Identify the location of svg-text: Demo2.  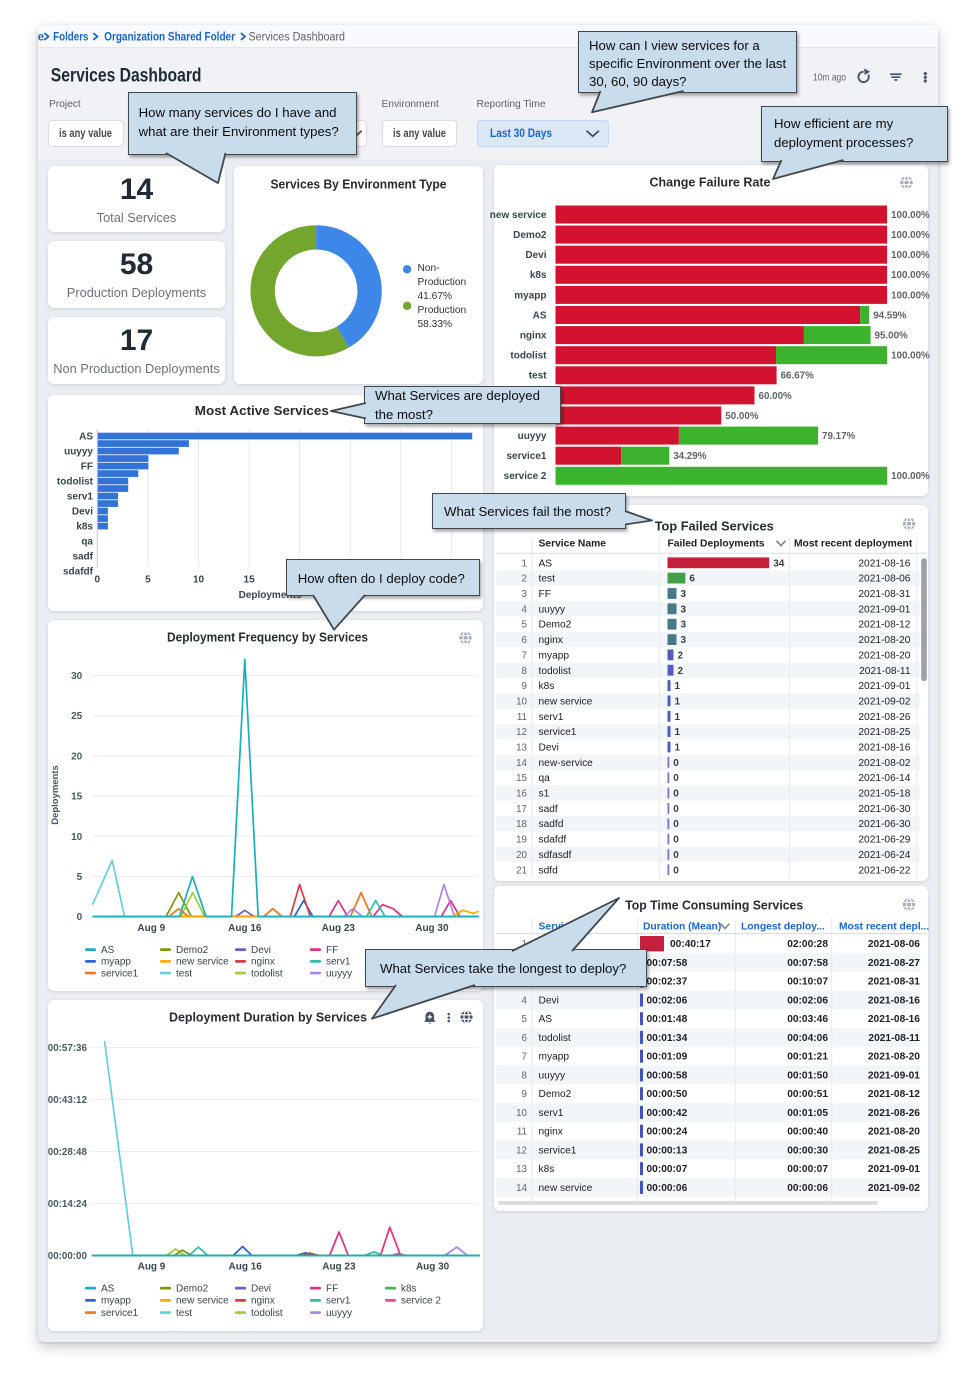
(554, 624).